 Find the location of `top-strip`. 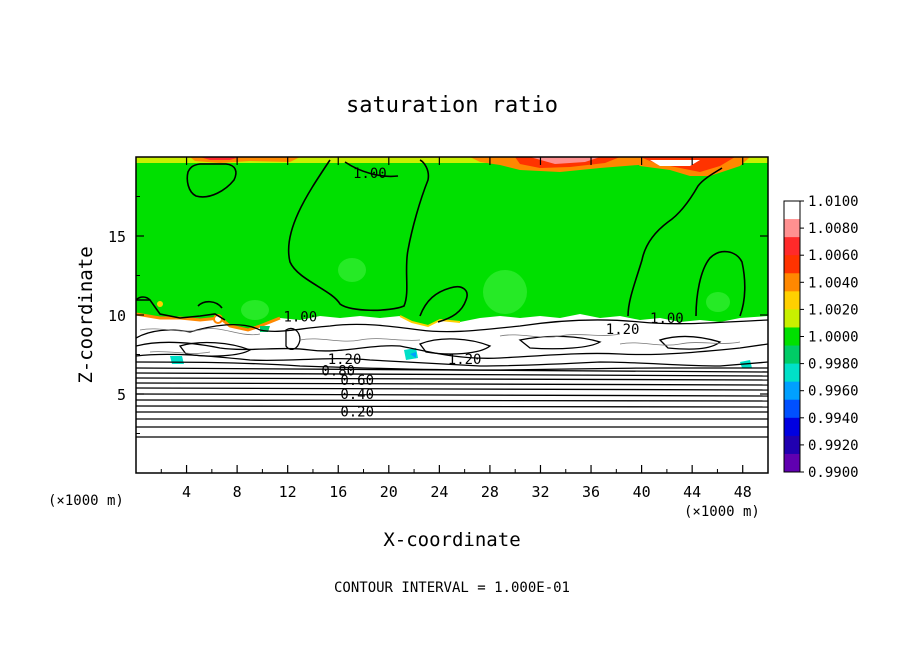

top-strip is located at coordinates (452, 160).